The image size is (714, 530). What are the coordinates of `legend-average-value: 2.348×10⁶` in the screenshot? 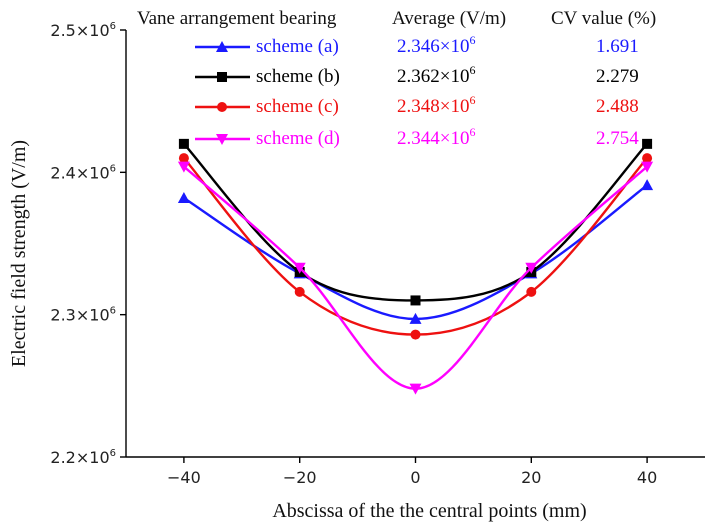 It's located at (436, 105).